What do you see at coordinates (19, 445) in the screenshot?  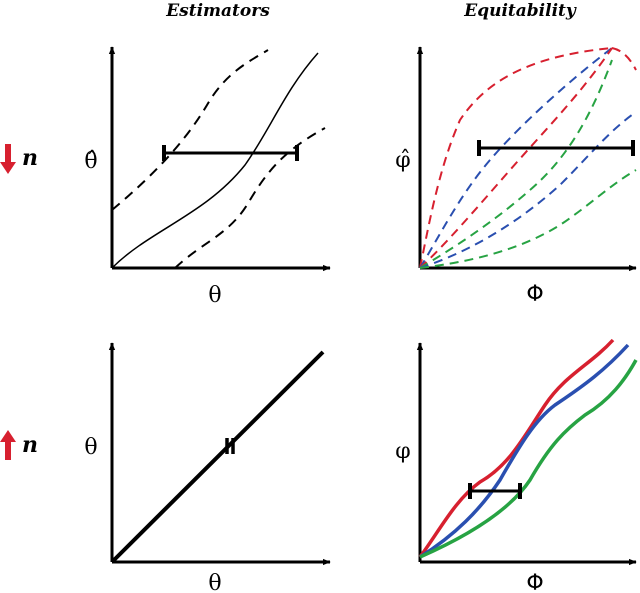 I see `row-label-bottom: n` at bounding box center [19, 445].